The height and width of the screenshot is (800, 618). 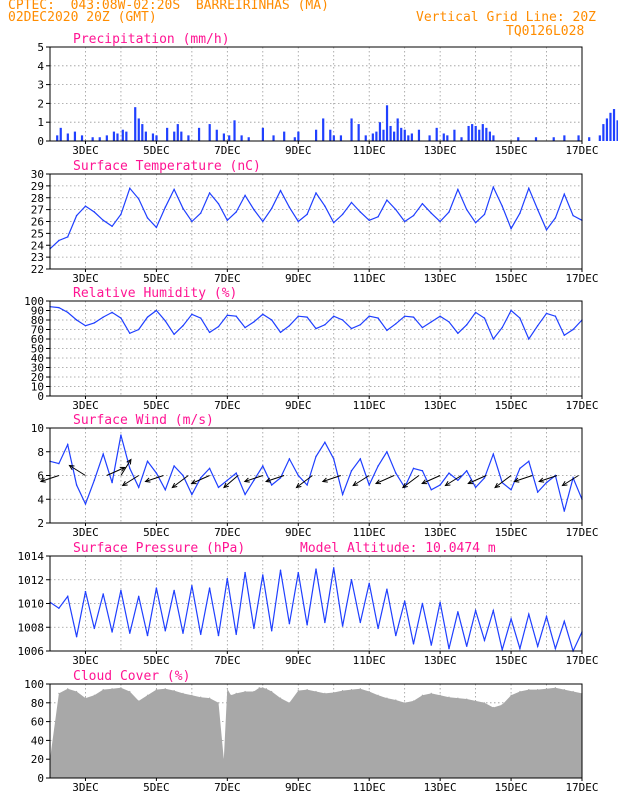 What do you see at coordinates (40, 499) in the screenshot?
I see `y-tick-label: 4` at bounding box center [40, 499].